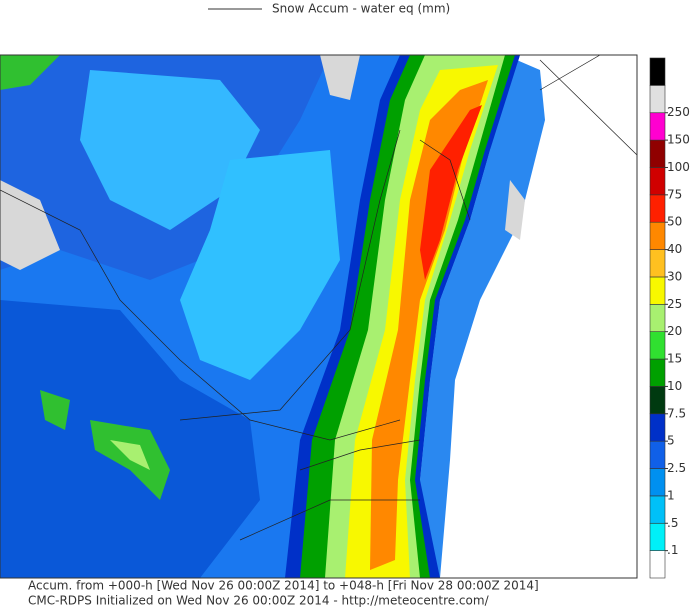 The height and width of the screenshot is (610, 691). Describe the element at coordinates (671, 495) in the screenshot. I see `colorbar-label: 1` at that location.